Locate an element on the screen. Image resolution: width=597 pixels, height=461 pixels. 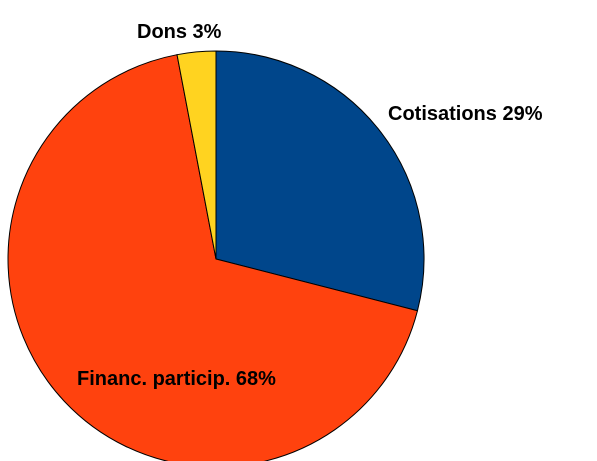
pie-slice-dons is located at coordinates (196, 155).